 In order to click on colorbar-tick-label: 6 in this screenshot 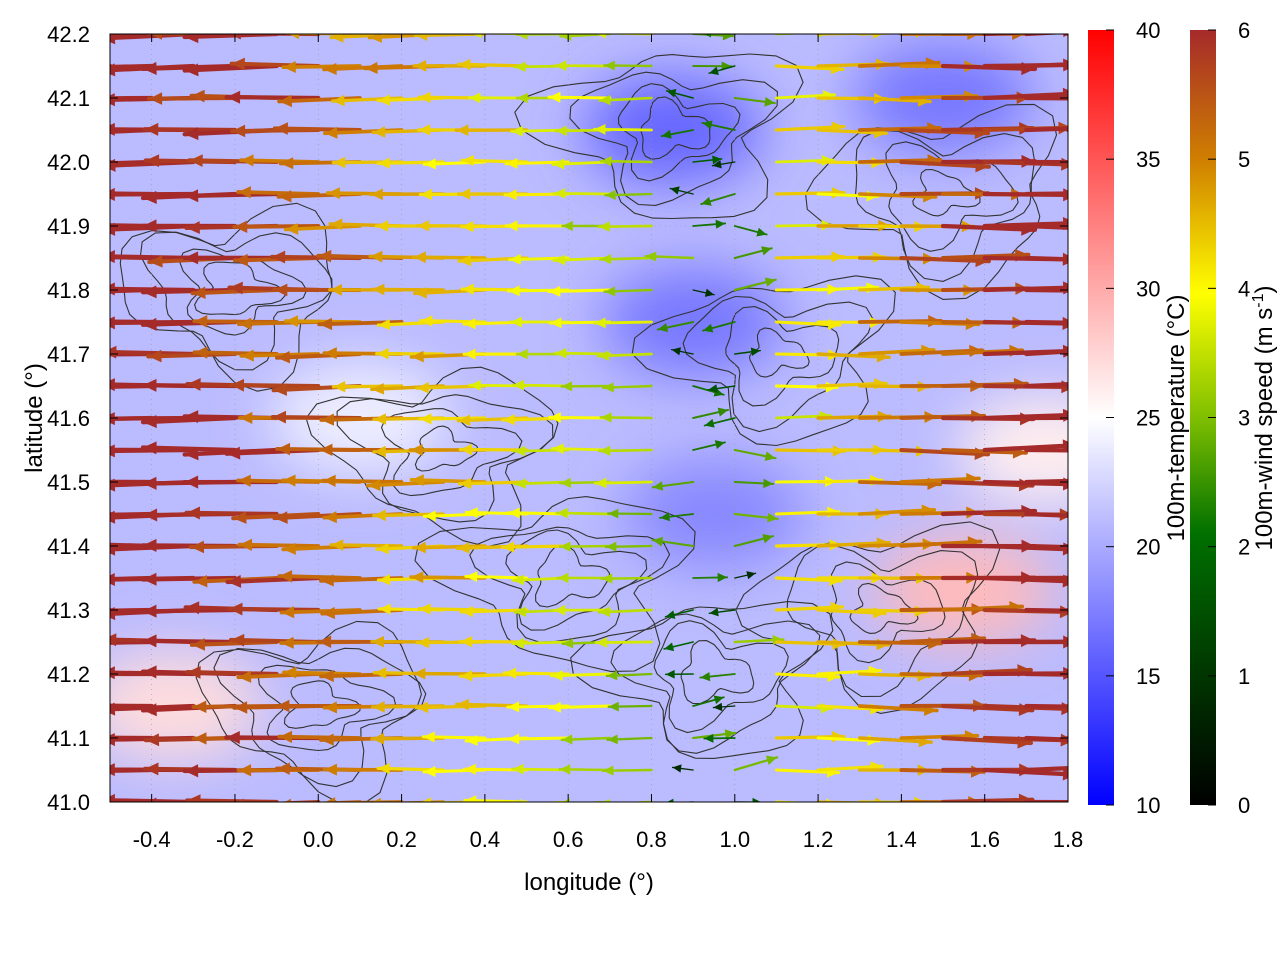, I will do `click(1244, 30)`.